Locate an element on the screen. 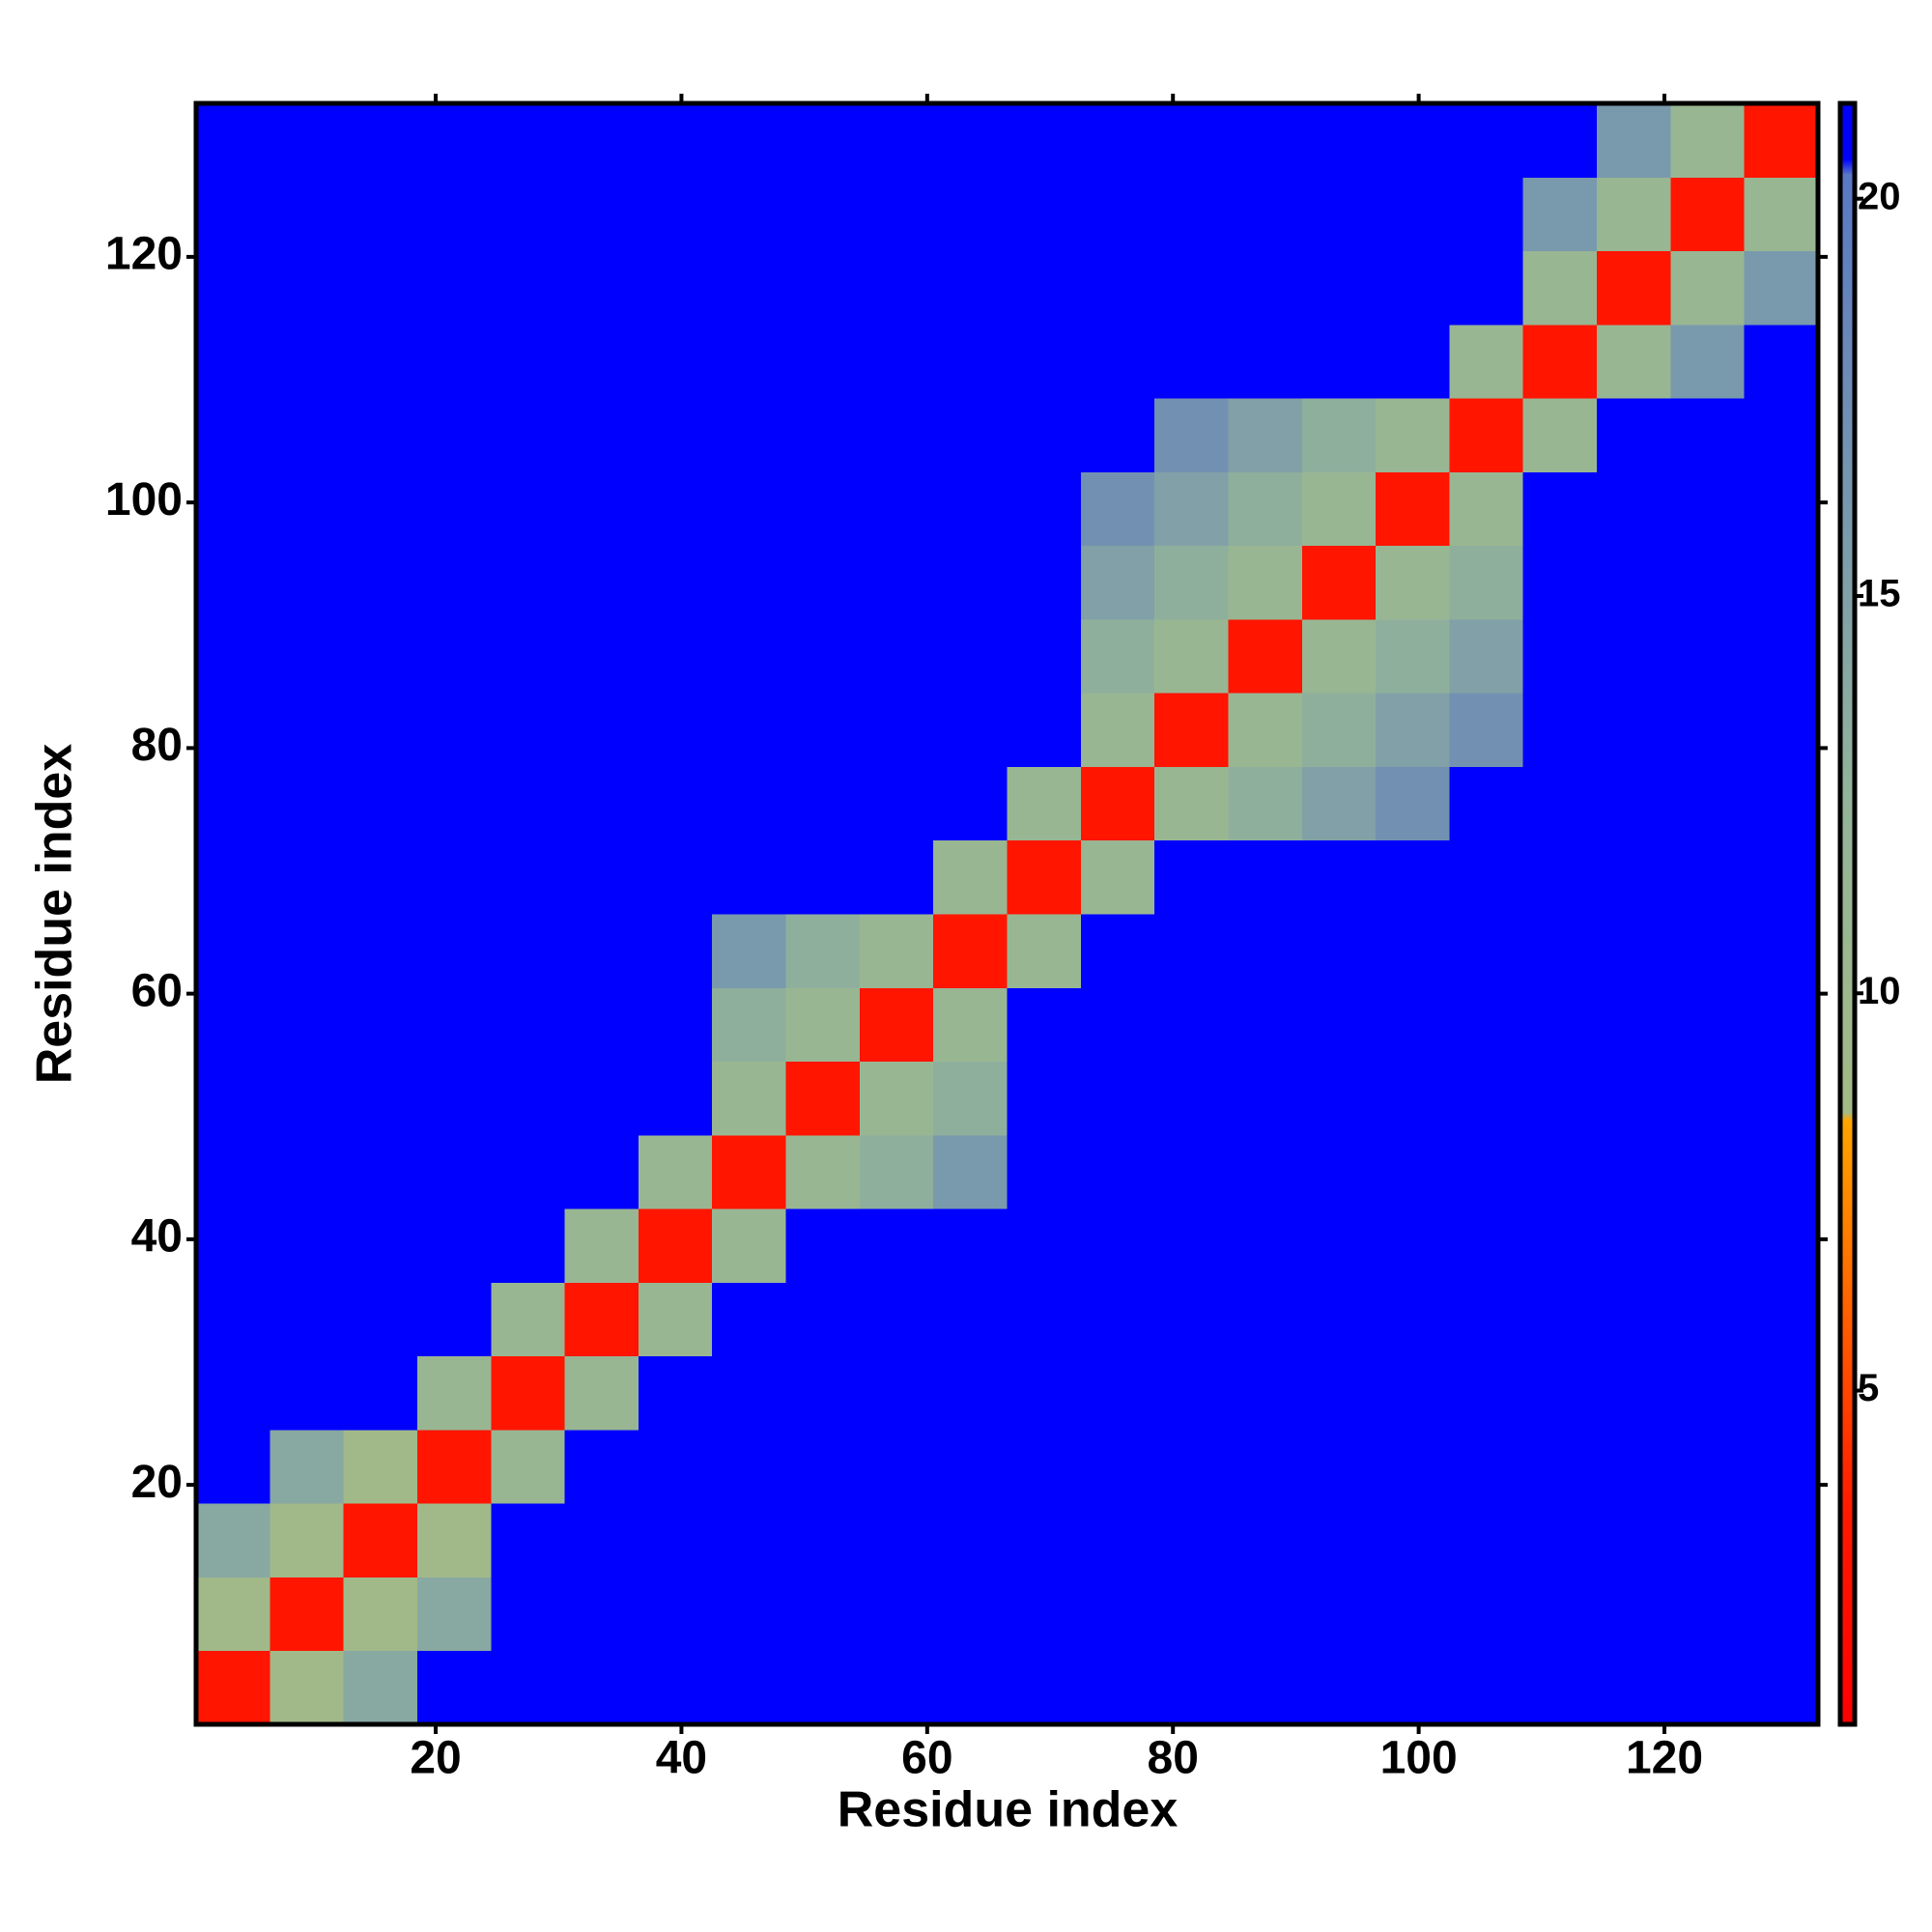  x-tick-label: 120 is located at coordinates (1664, 1758).